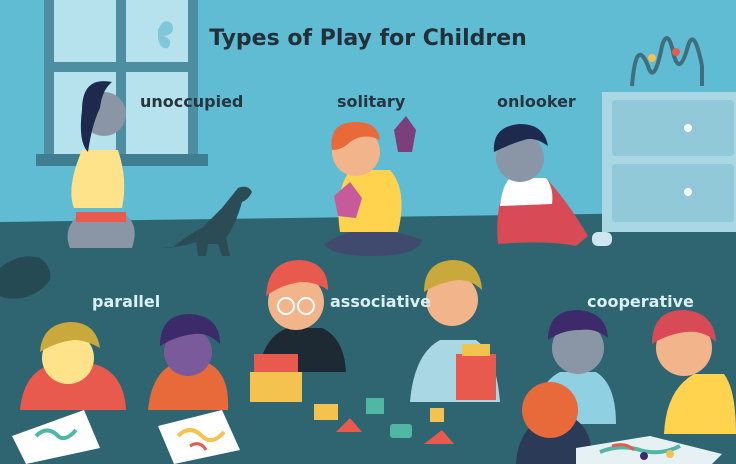 The image size is (736, 464). What do you see at coordinates (669, 134) in the screenshot?
I see `cabinet` at bounding box center [669, 134].